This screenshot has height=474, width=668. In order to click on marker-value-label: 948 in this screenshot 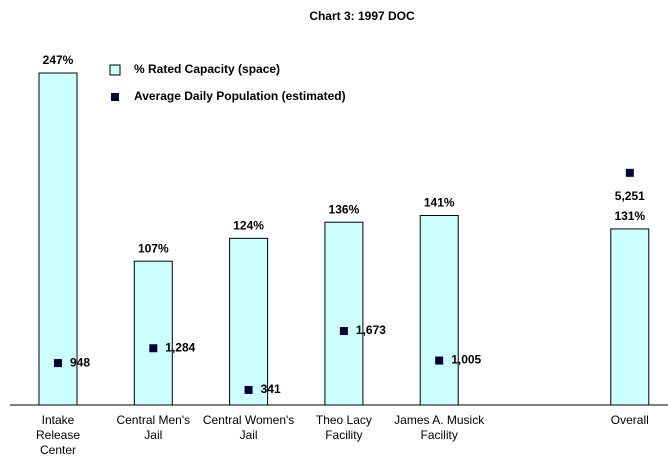, I will do `click(80, 362)`.